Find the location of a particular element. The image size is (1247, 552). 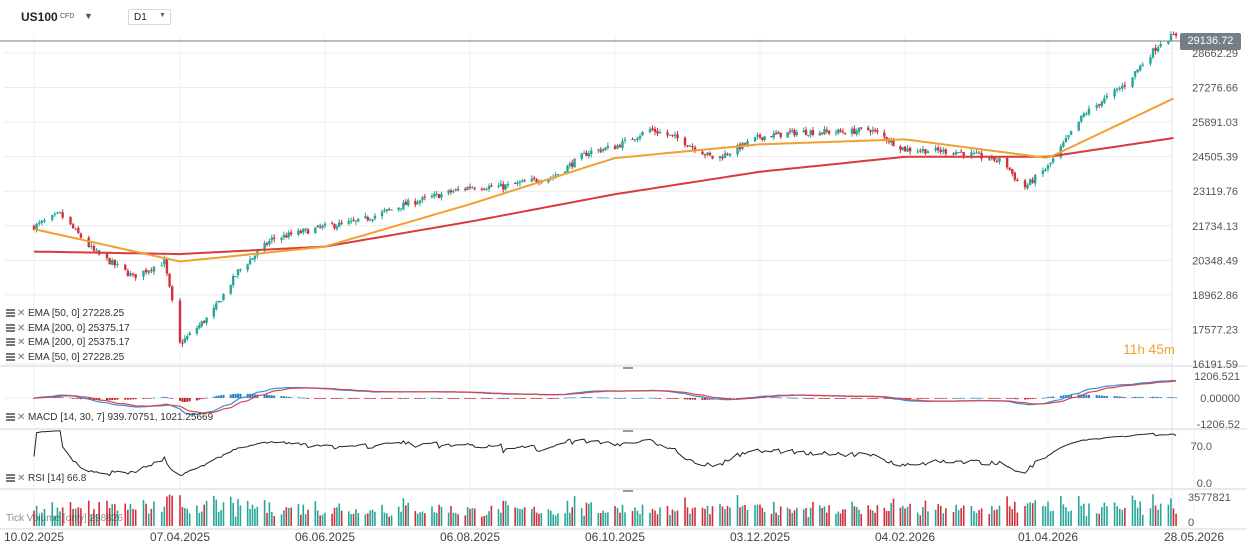

symbol-dropdown-icon: ▼ is located at coordinates (88, 16).